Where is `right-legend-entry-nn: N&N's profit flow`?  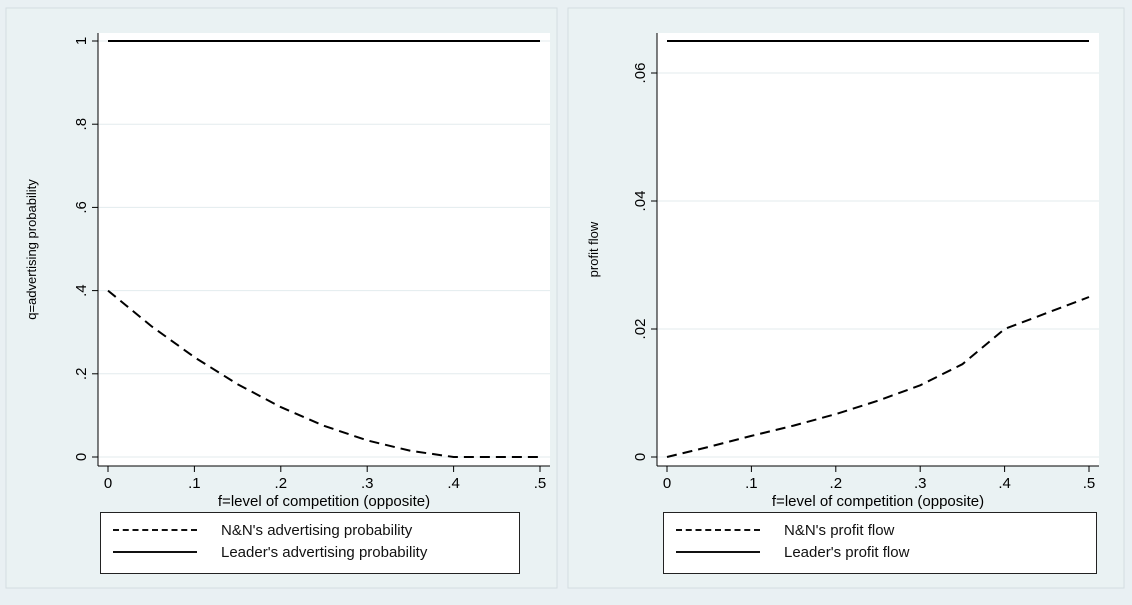 right-legend-entry-nn: N&N's profit flow is located at coordinates (880, 530).